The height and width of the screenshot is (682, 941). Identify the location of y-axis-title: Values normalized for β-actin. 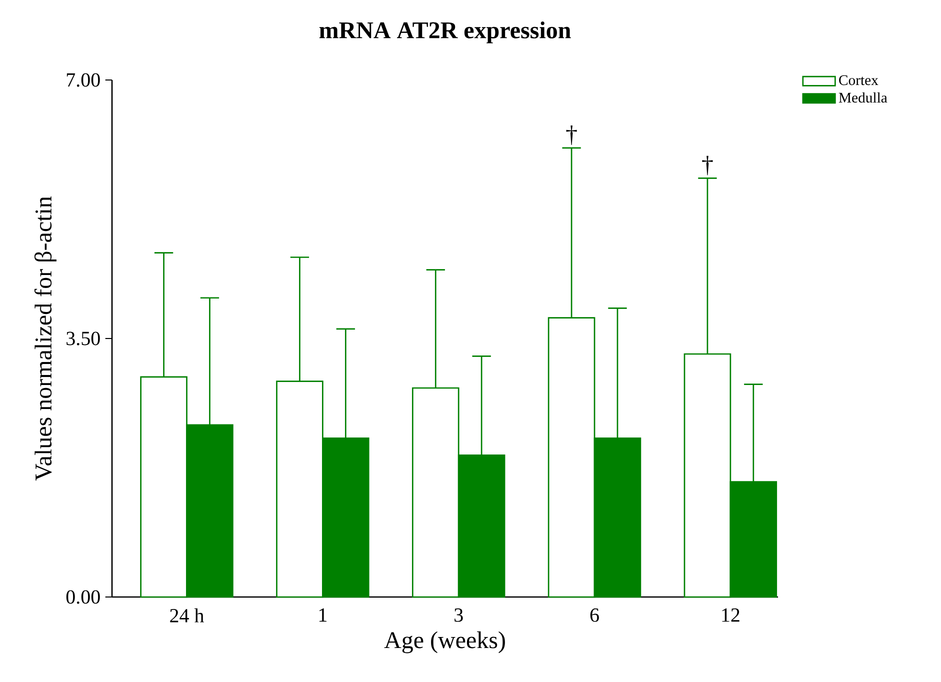
(45, 338).